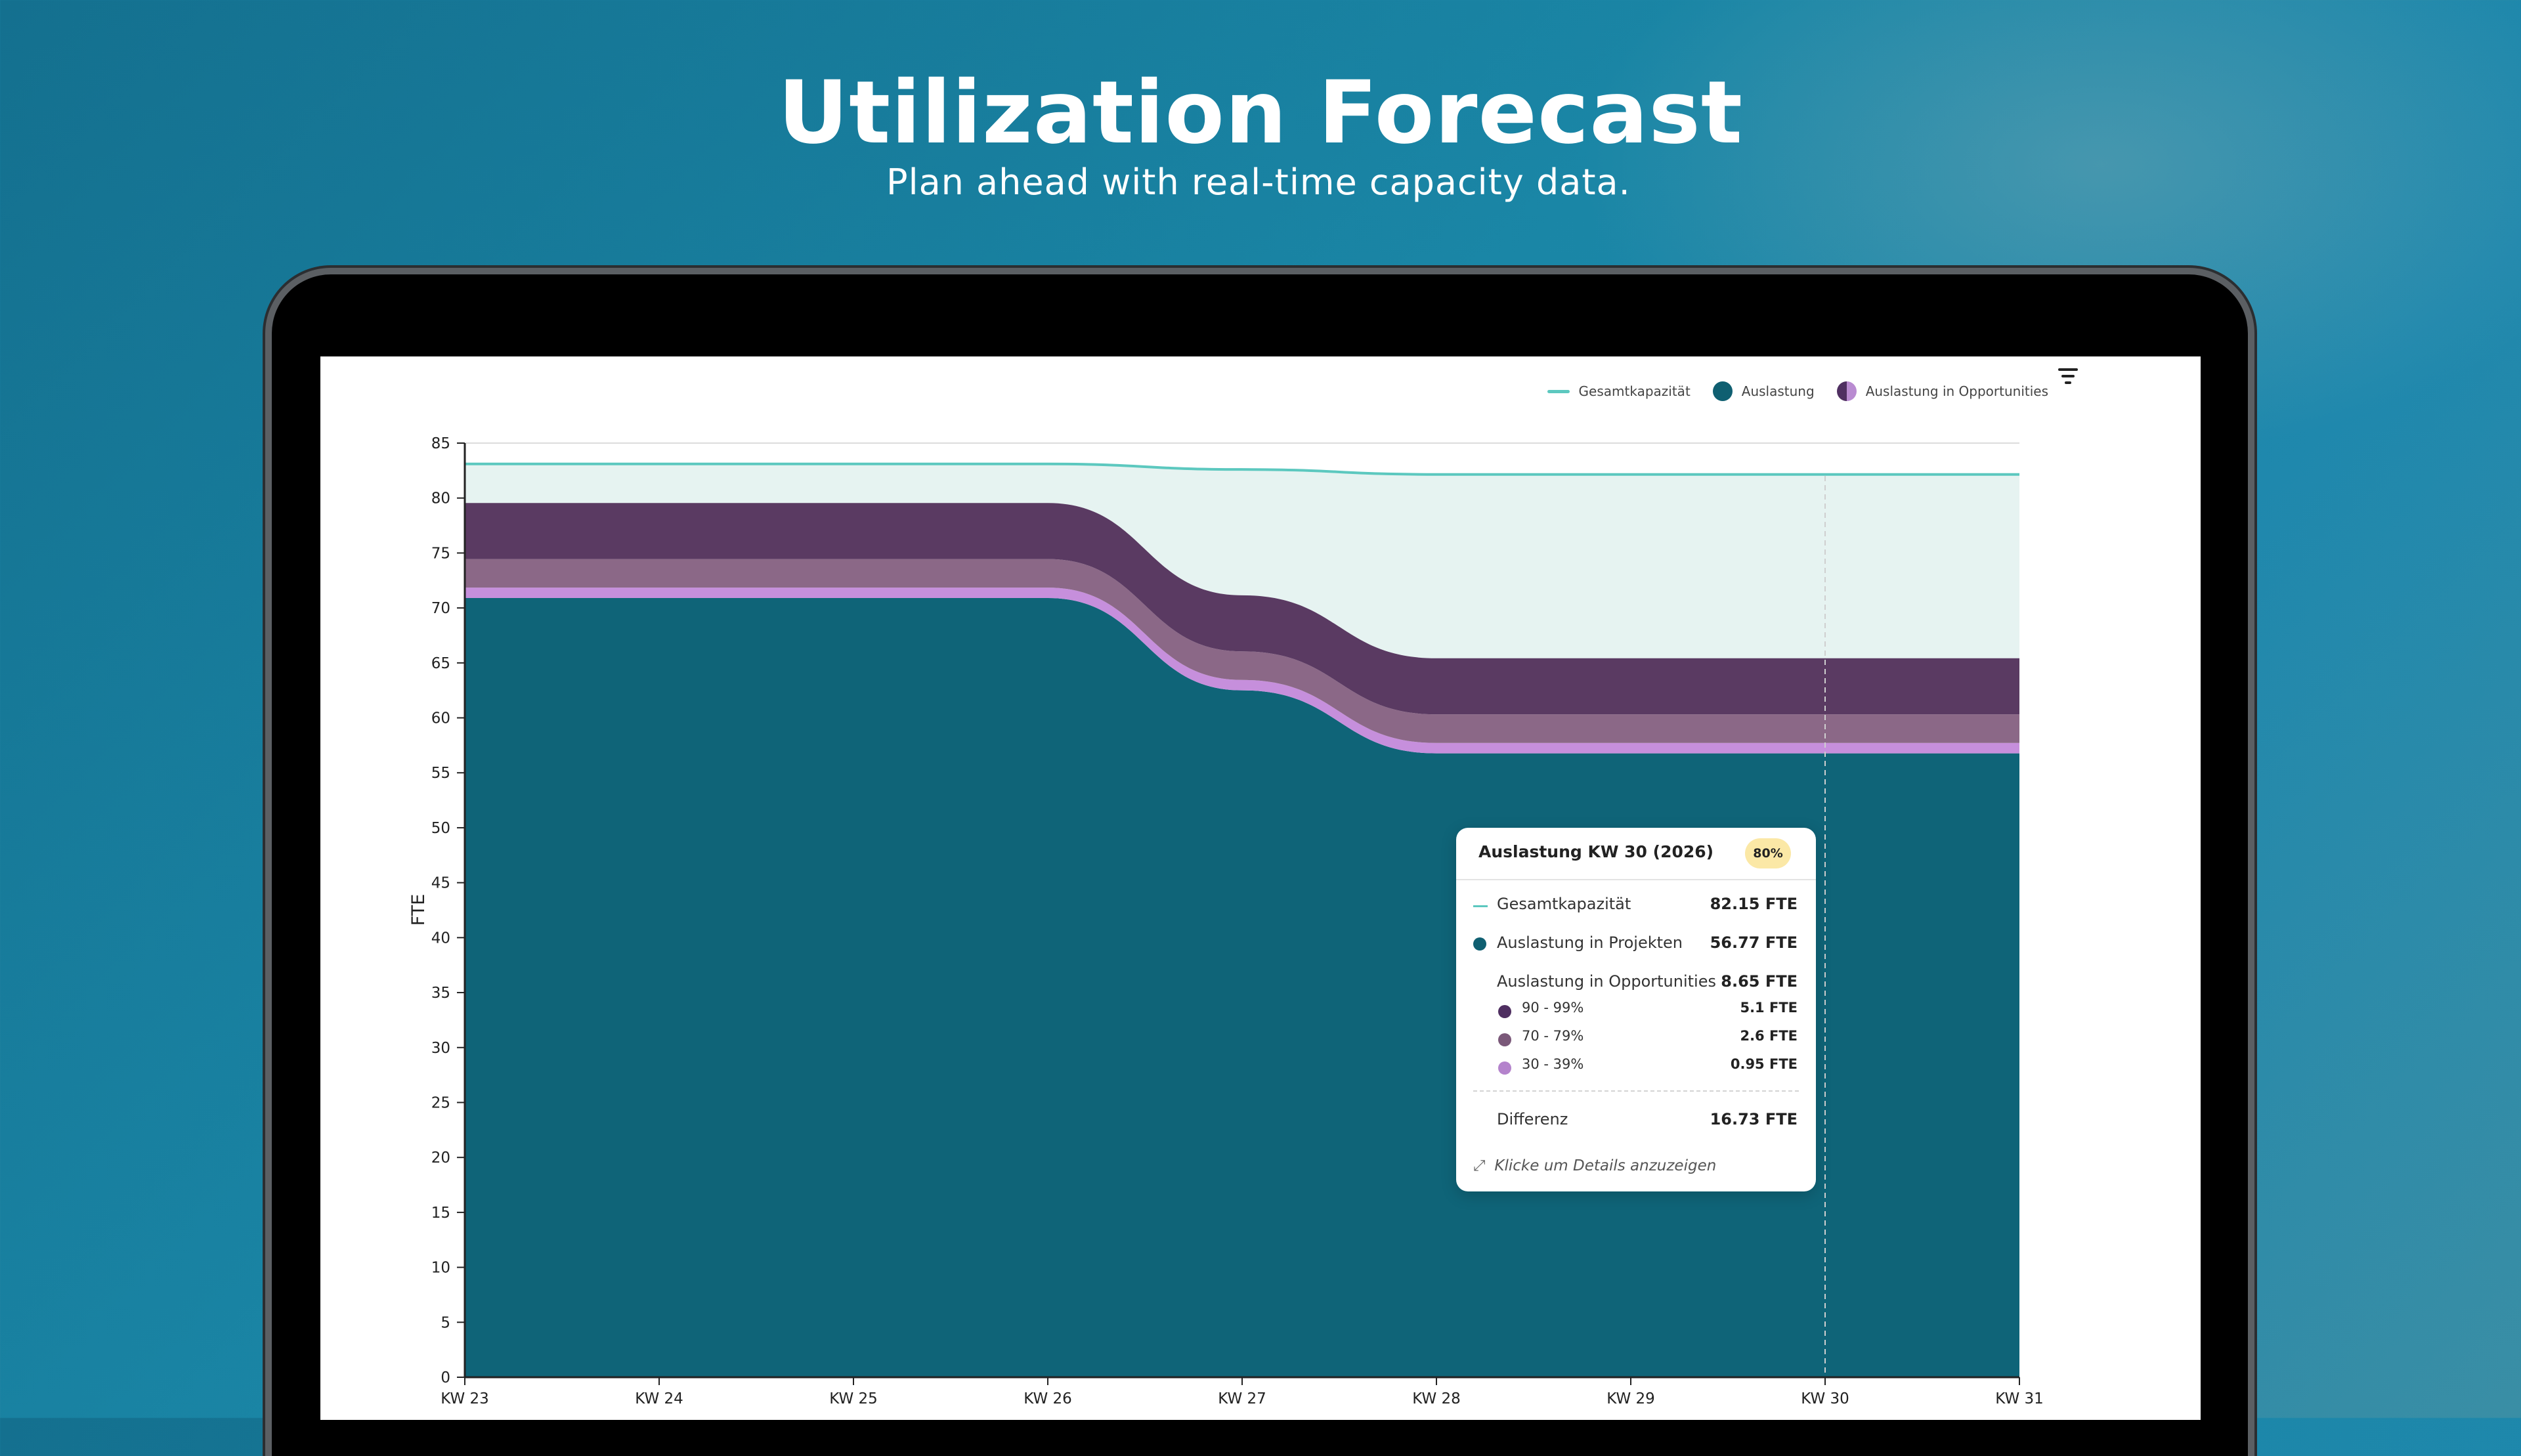 The height and width of the screenshot is (1456, 2521). What do you see at coordinates (1722, 391) in the screenshot?
I see `legend-dot-swatch` at bounding box center [1722, 391].